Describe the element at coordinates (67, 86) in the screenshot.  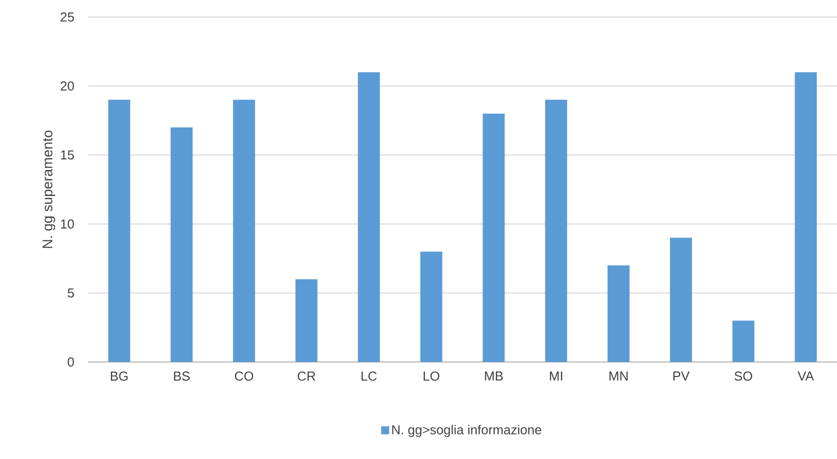
I see `y-tick-label: 20` at that location.